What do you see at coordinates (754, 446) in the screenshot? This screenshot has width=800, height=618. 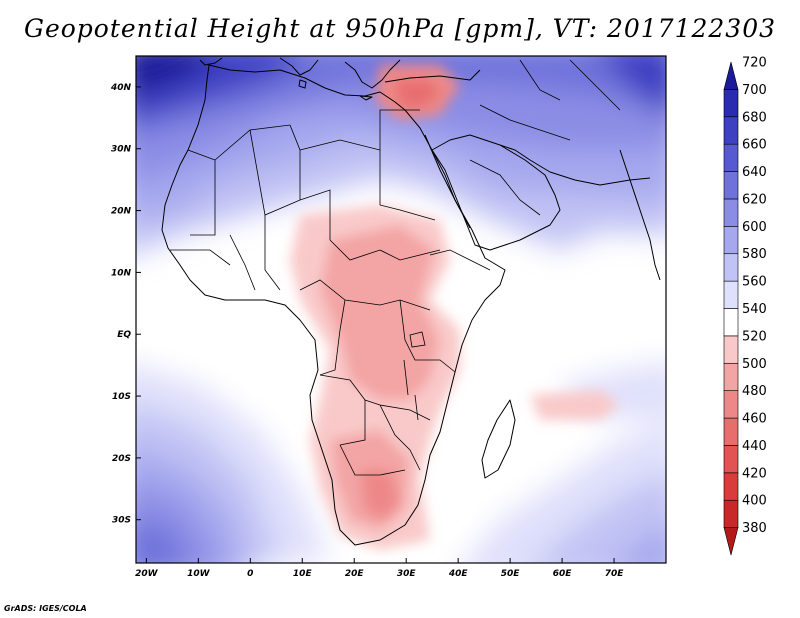 I see `colorbar-label: 440` at bounding box center [754, 446].